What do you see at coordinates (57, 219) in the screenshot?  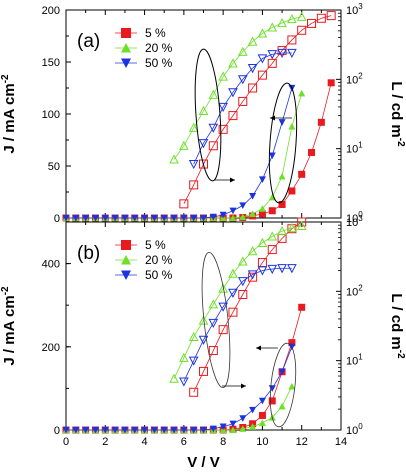 I see `y-left-tick-label: 0` at bounding box center [57, 219].